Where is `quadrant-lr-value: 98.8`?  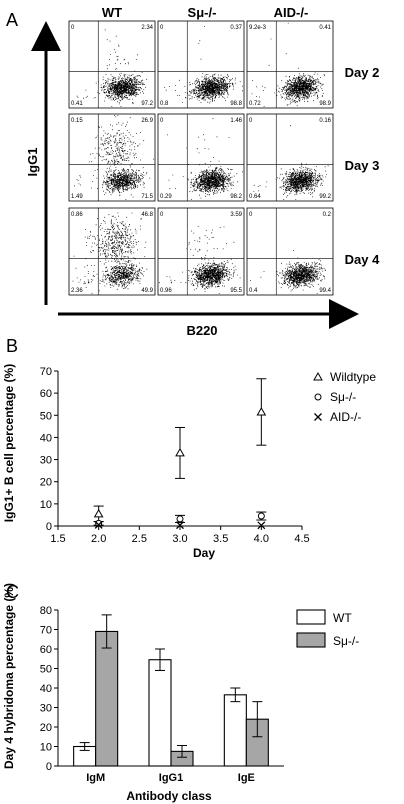 quadrant-lr-value: 98.8 is located at coordinates (236, 104).